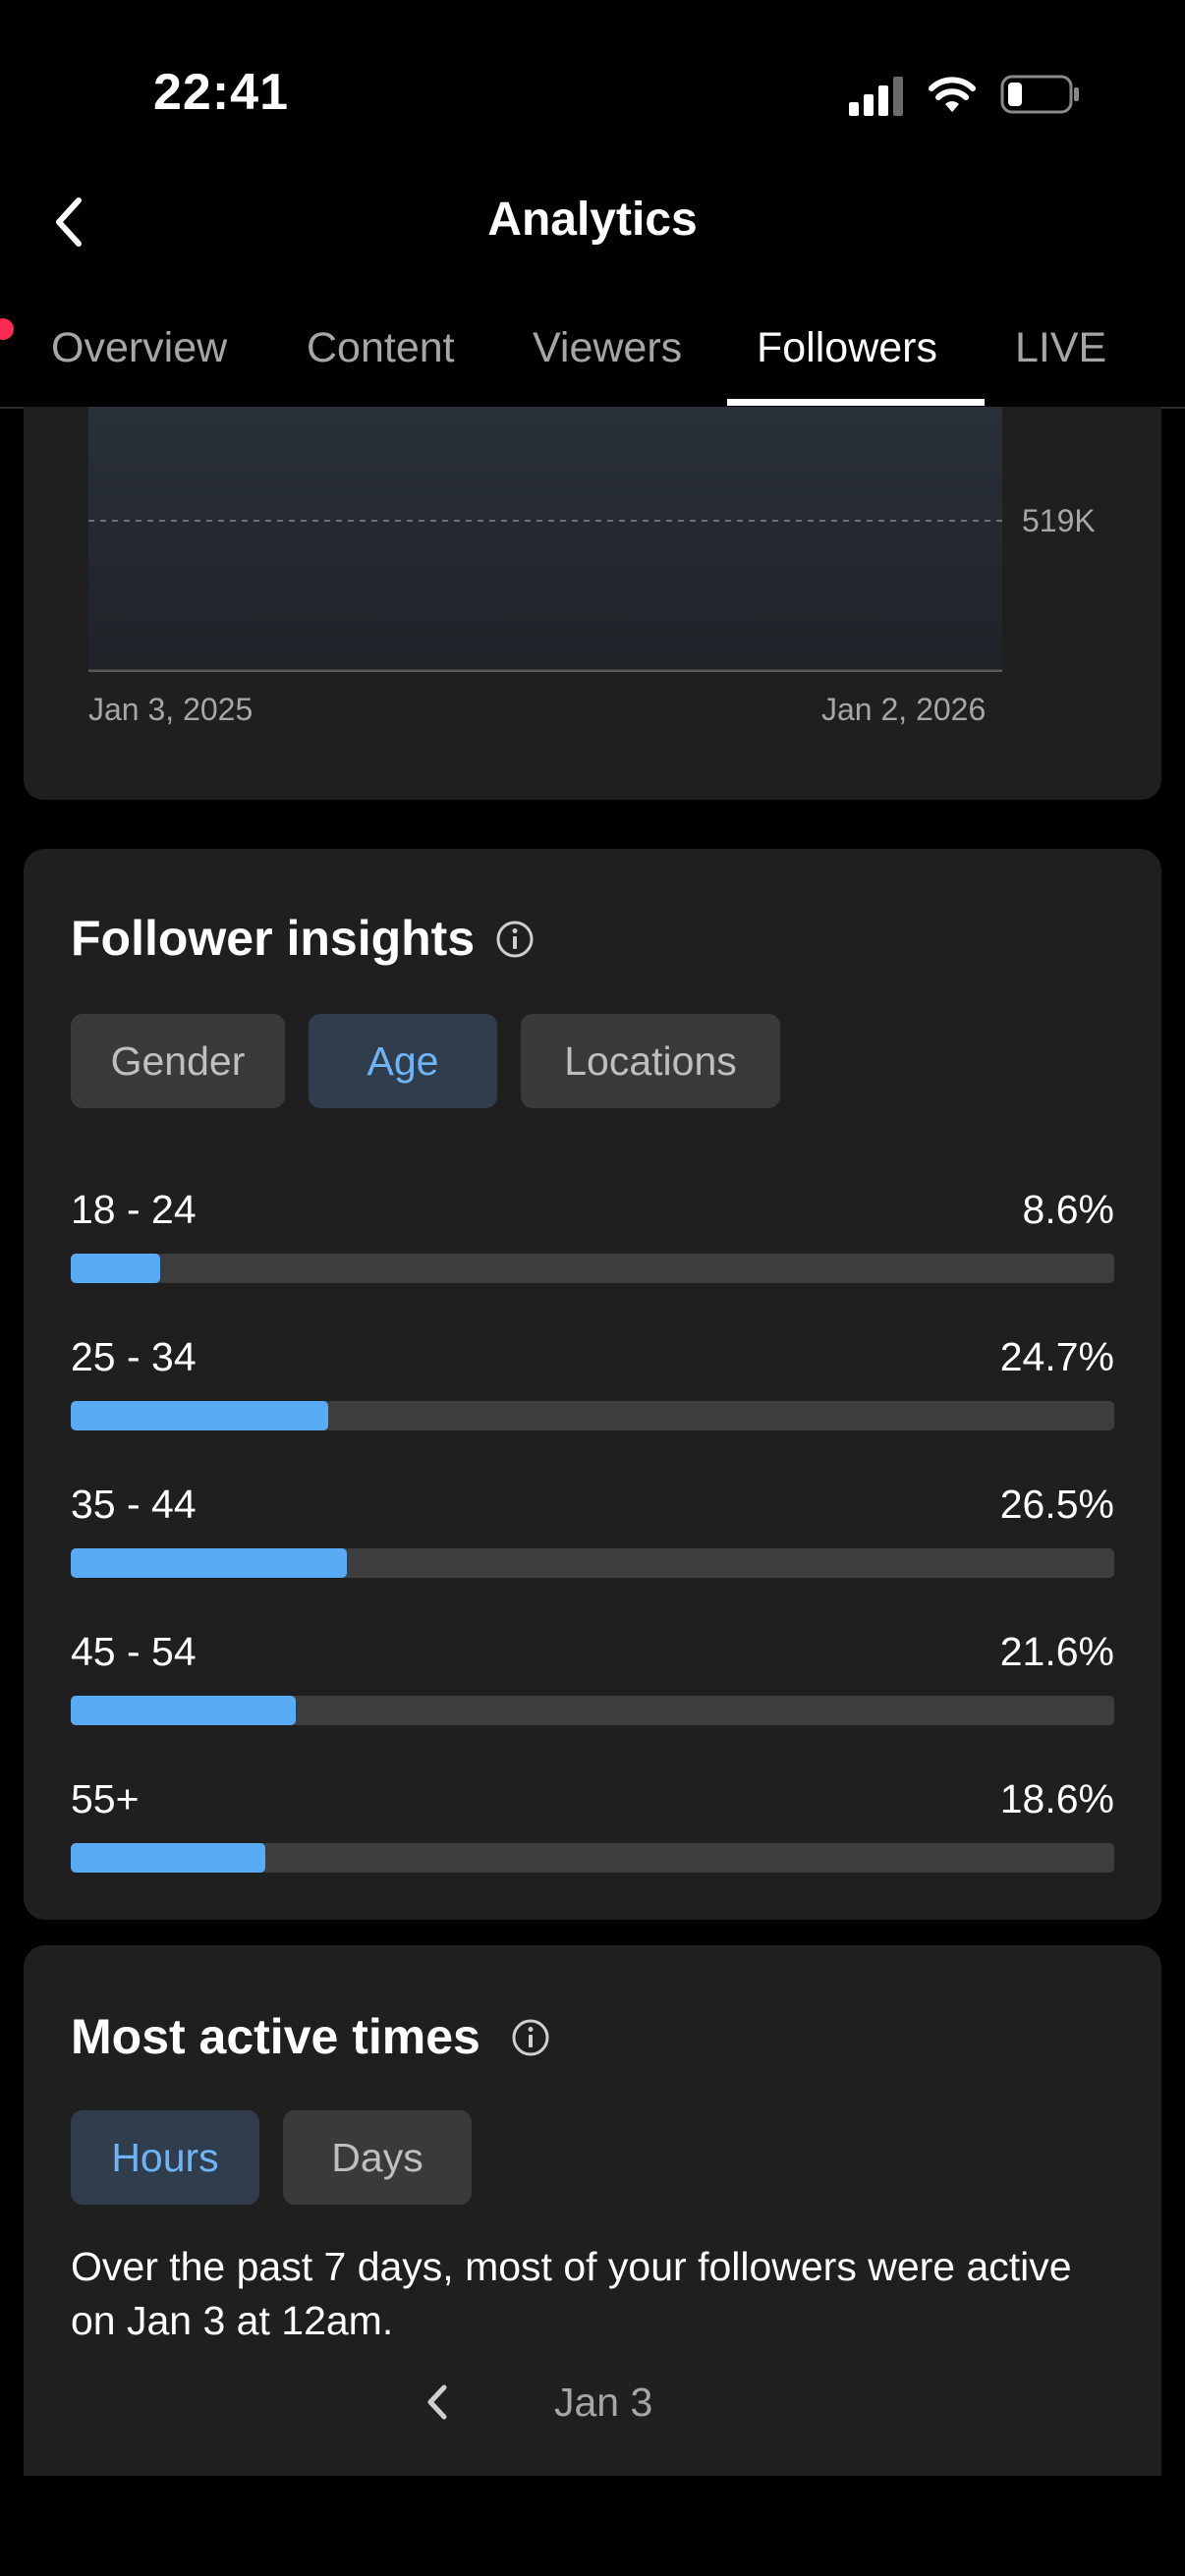 The width and height of the screenshot is (1185, 2576). What do you see at coordinates (1057, 1504) in the screenshot?
I see `age-row-value: 26.5%` at bounding box center [1057, 1504].